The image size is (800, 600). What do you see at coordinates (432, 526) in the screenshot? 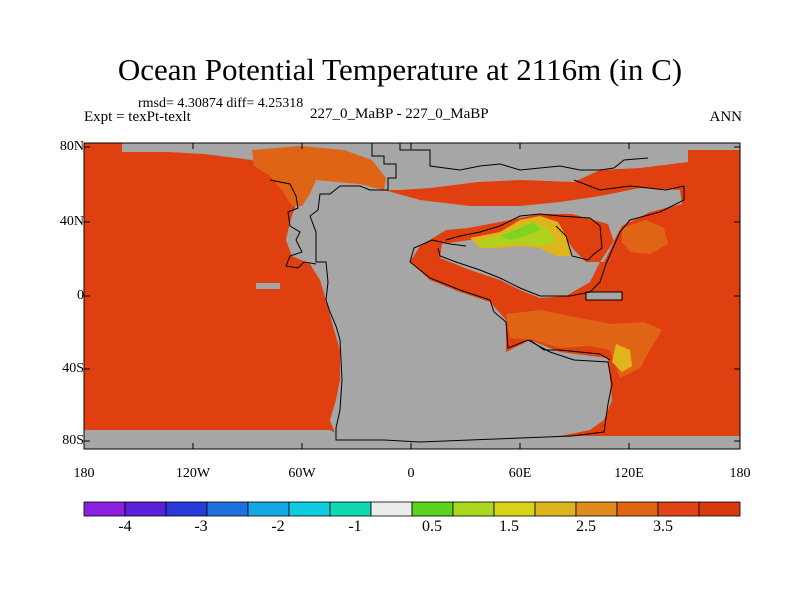
I see `colorbar-label: 0.5` at bounding box center [432, 526].